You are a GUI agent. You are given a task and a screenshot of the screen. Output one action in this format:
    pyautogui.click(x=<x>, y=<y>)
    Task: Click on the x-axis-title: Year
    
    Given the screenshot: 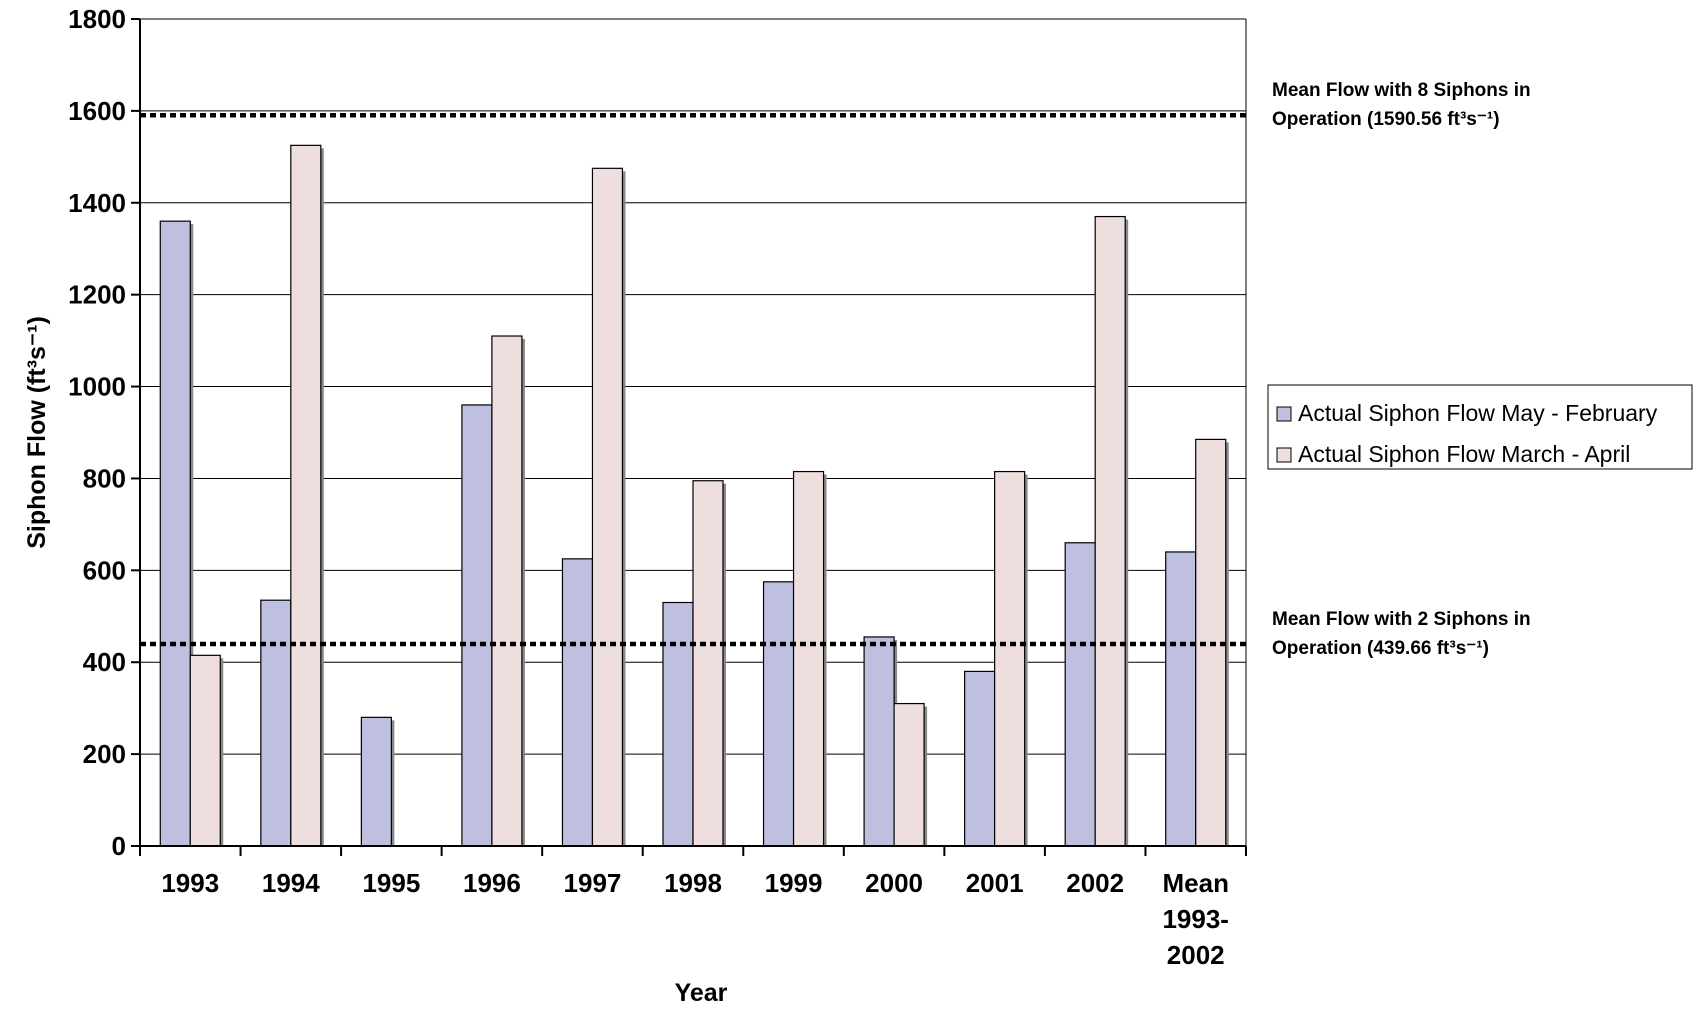 What is the action you would take?
    pyautogui.click(x=701, y=993)
    